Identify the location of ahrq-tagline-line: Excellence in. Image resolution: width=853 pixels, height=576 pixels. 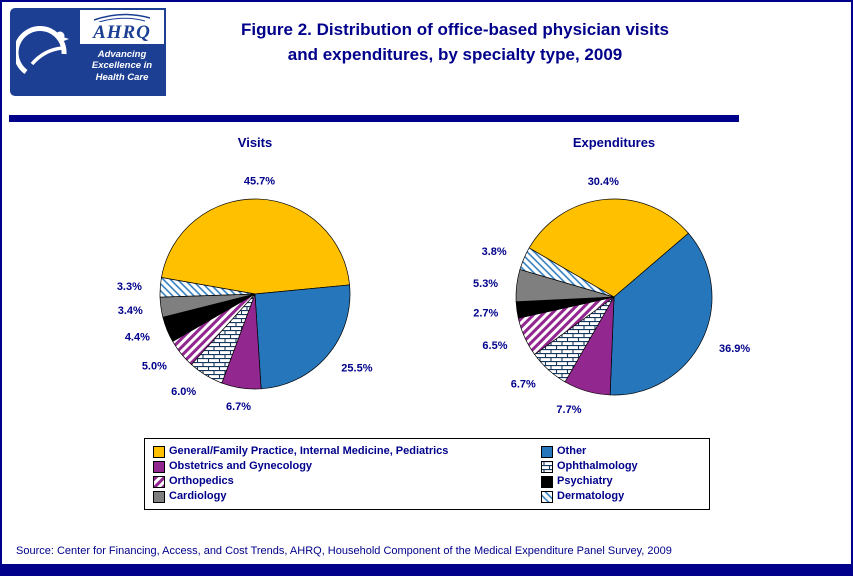
(122, 66).